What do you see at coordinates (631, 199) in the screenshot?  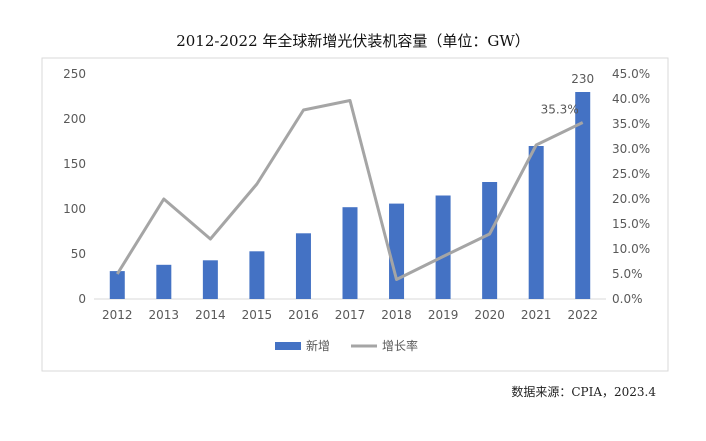 I see `y-right-tick-label: 20.0%` at bounding box center [631, 199].